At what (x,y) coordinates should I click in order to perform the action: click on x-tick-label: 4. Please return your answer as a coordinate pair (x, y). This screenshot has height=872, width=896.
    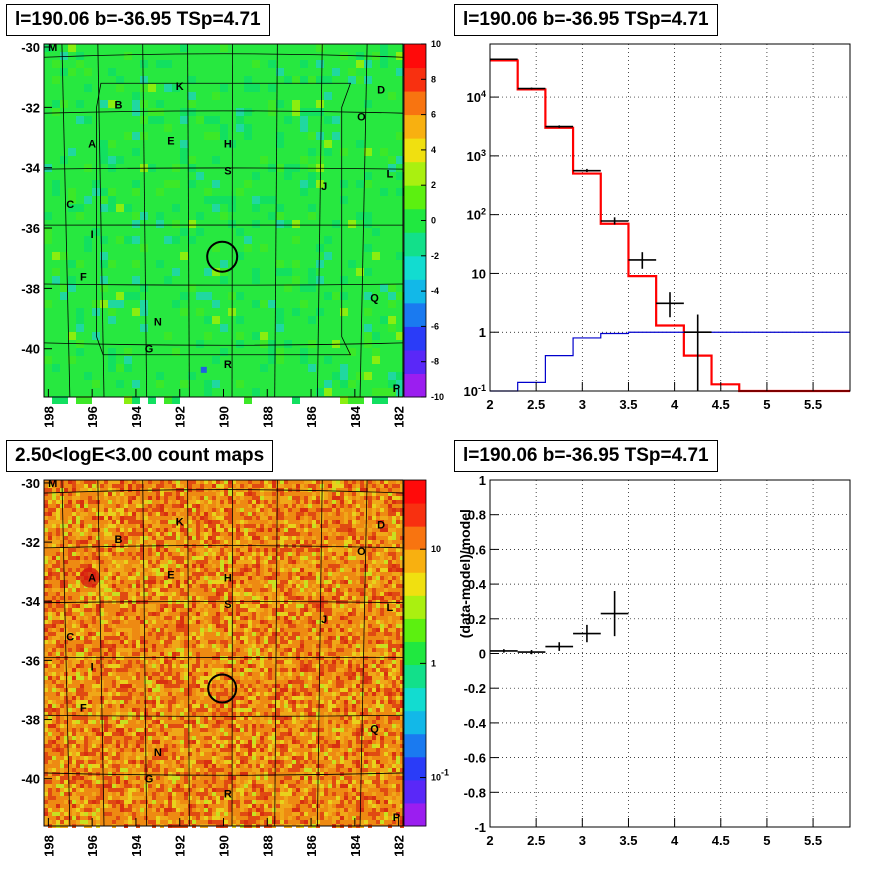
    Looking at the image, I should click on (675, 840).